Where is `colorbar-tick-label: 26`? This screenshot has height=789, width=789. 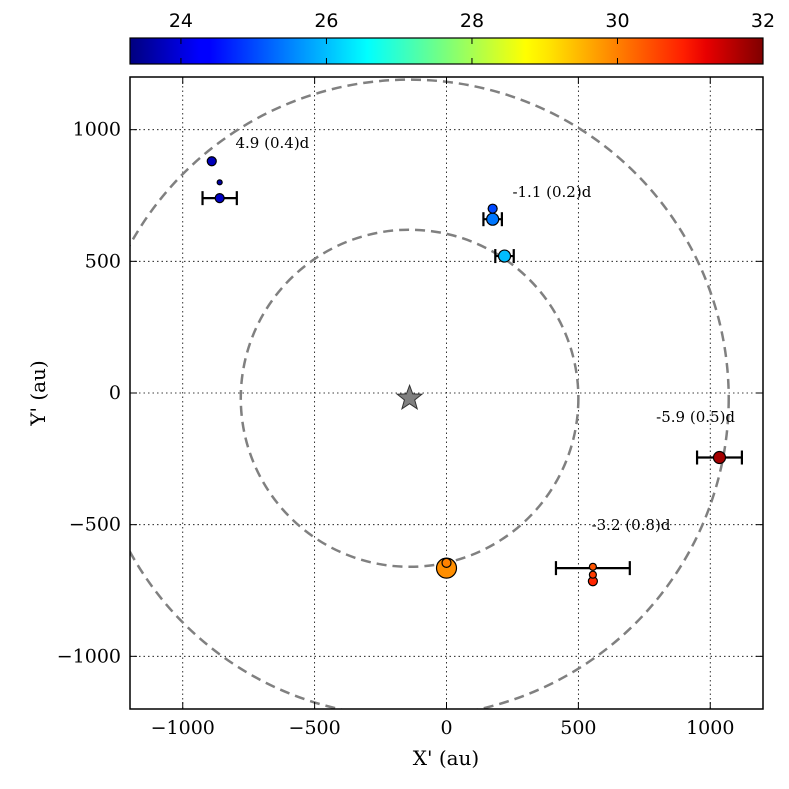
colorbar-tick-label: 26 is located at coordinates (326, 21).